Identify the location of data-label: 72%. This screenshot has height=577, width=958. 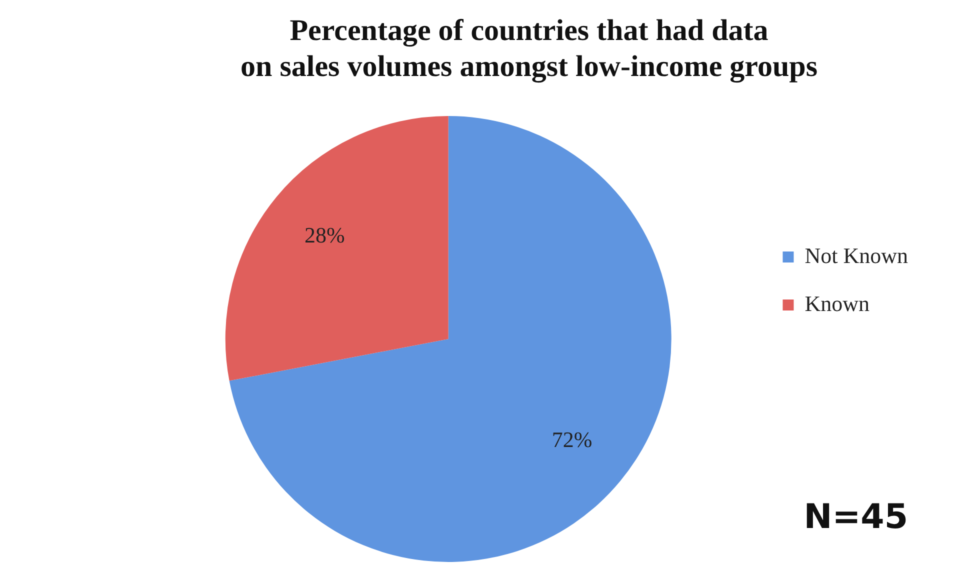
(572, 439).